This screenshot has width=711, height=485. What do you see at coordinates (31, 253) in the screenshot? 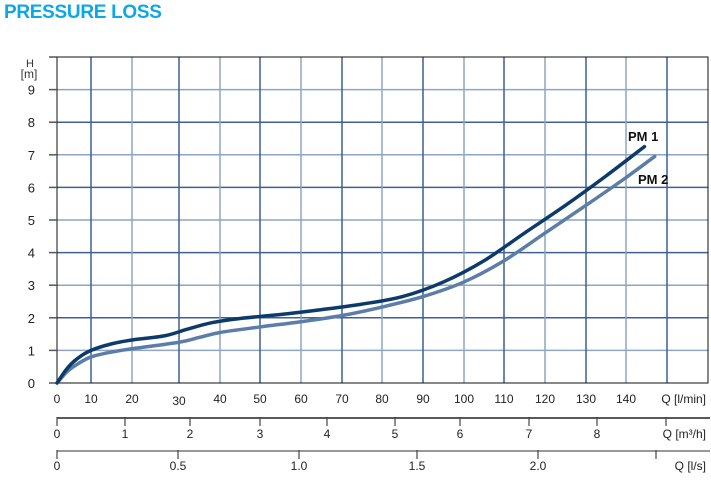
I see `y-tick-label: 4` at bounding box center [31, 253].